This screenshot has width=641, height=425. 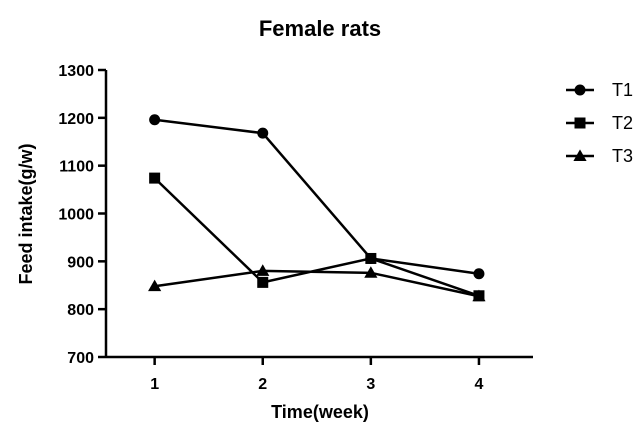 I want to click on series-t3, so click(x=317, y=283).